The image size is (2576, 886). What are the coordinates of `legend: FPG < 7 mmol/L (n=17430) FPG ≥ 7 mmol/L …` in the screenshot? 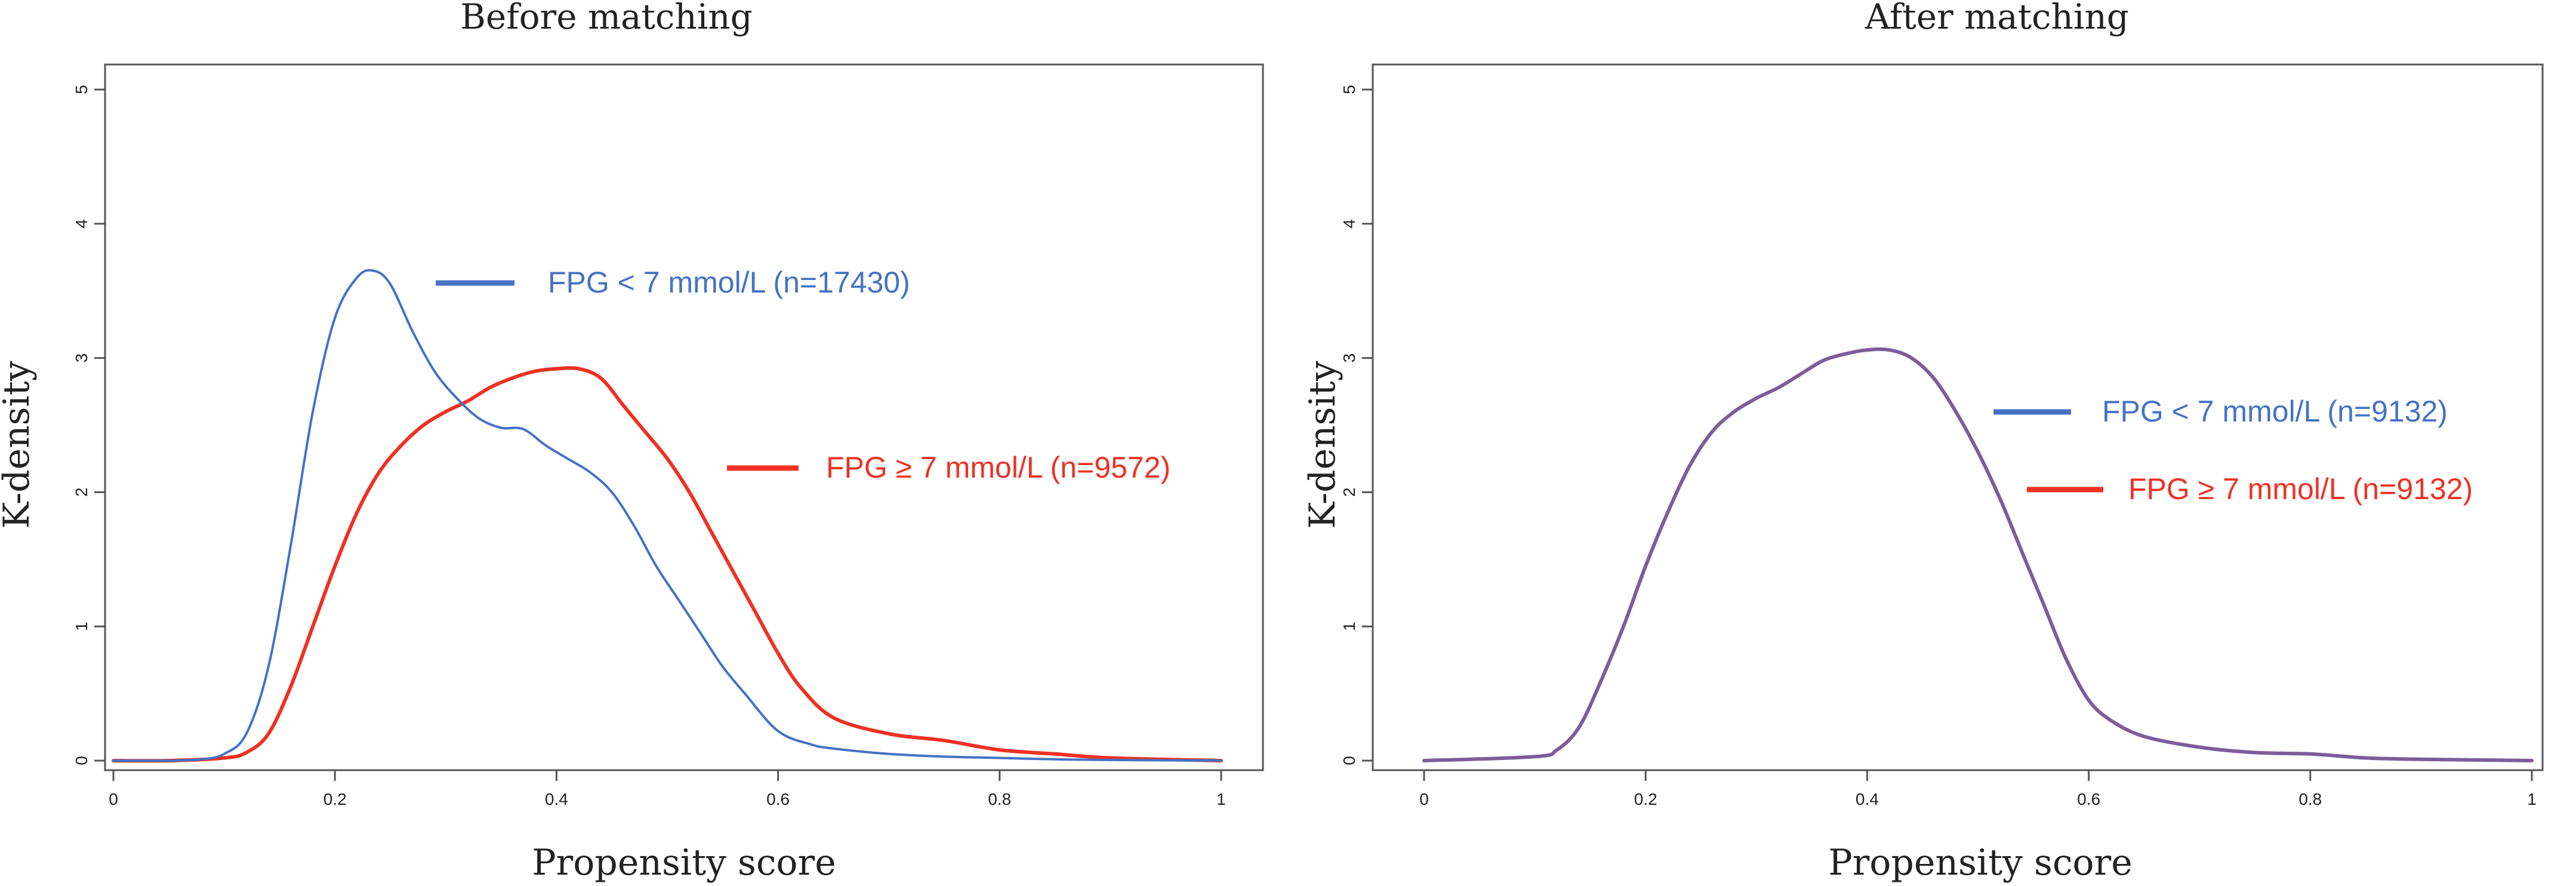 It's located at (803, 375).